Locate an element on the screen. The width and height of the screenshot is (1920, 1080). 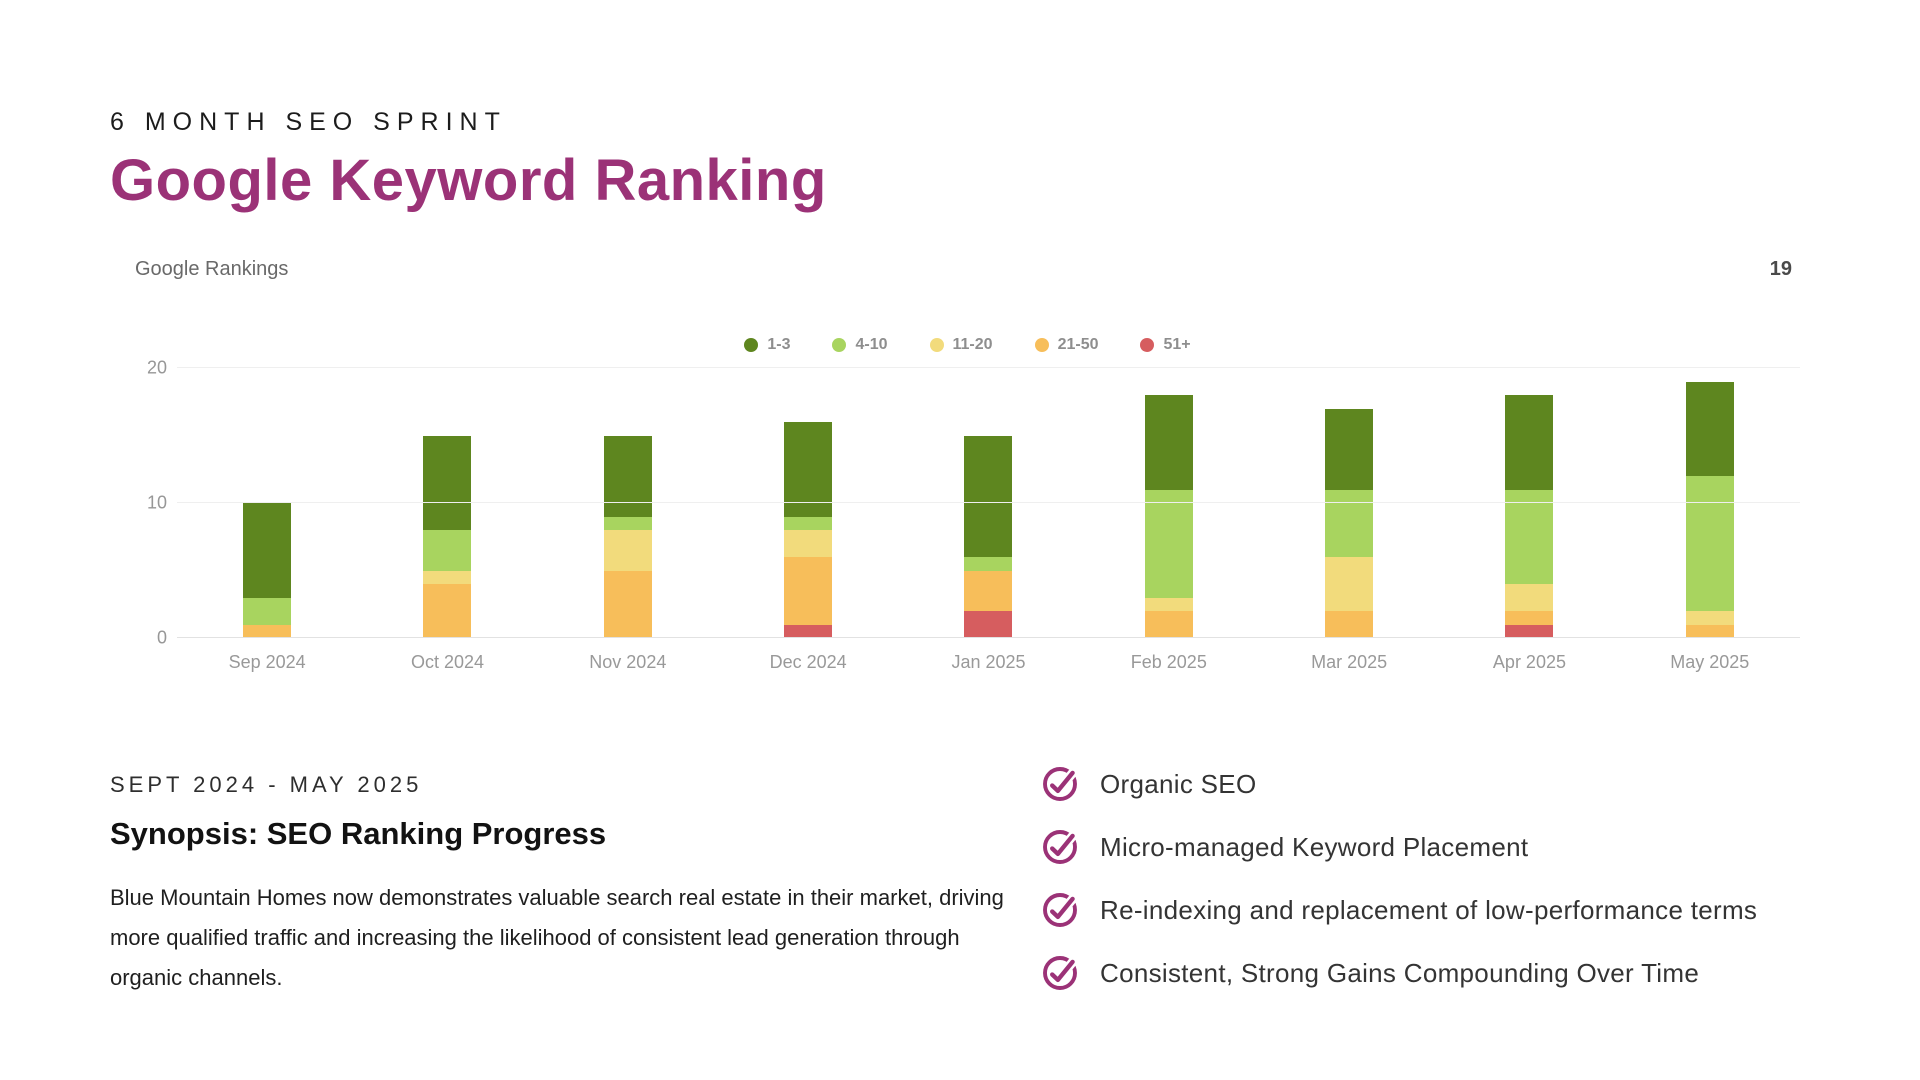
bar-slot-nov-2024 is located at coordinates (628, 503).